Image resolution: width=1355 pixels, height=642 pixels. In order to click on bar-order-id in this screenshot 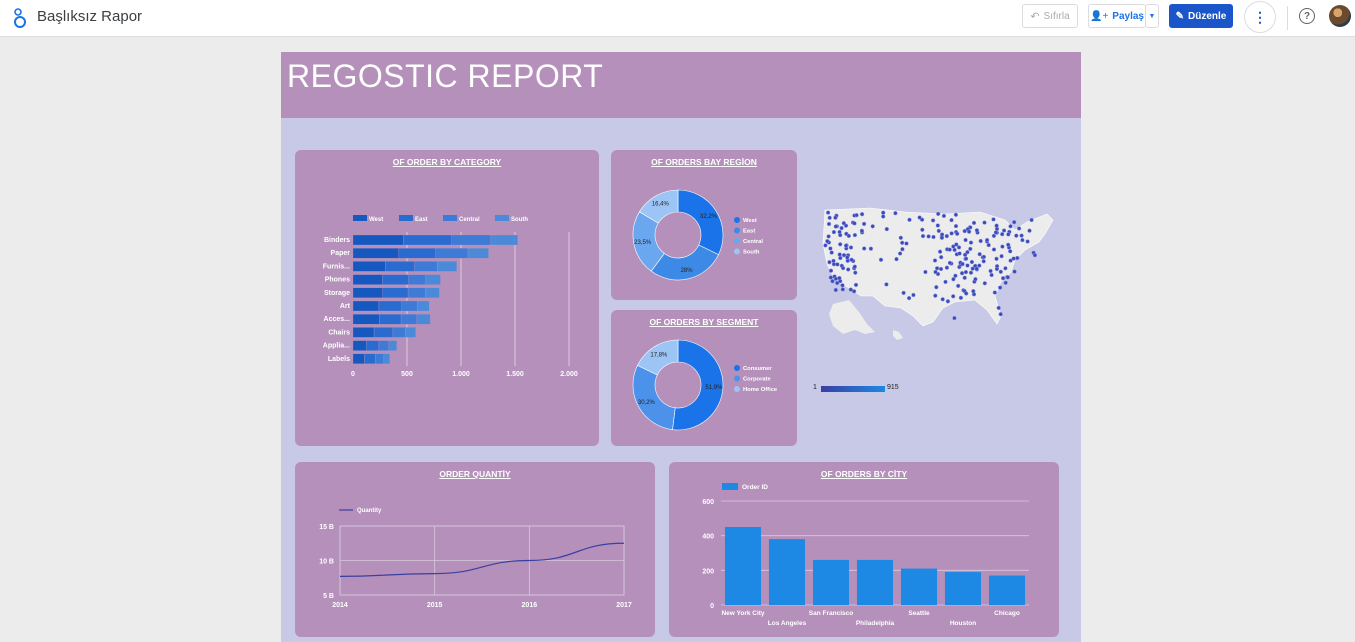, I will do `click(831, 582)`.